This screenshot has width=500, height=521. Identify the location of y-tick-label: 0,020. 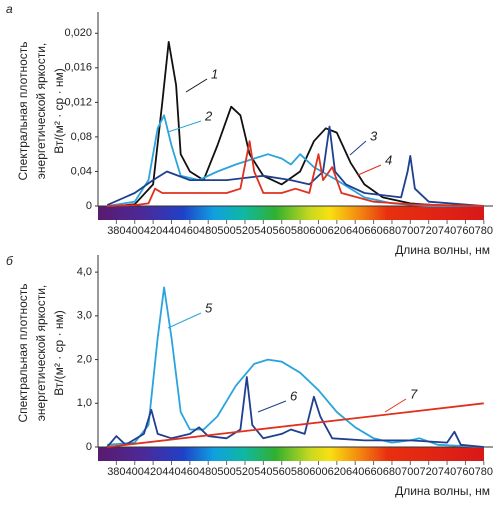
(78, 33).